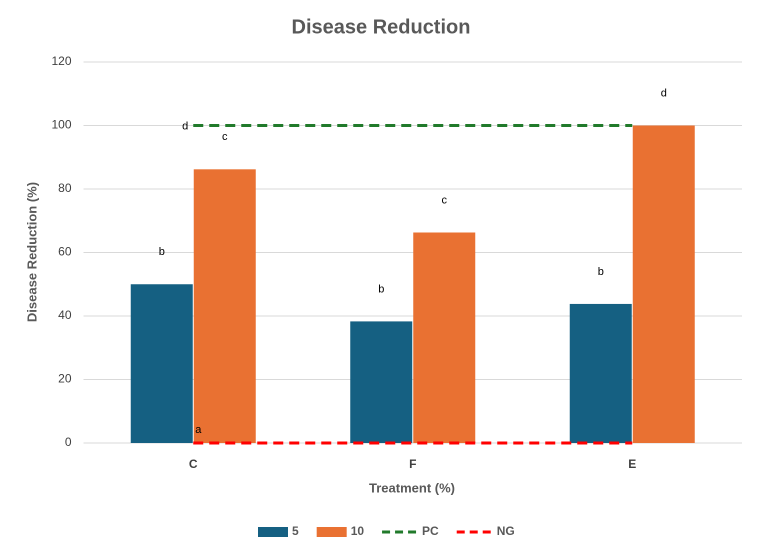 Image resolution: width=762 pixels, height=558 pixels. Describe the element at coordinates (412, 487) in the screenshot. I see `x-axis-label: Treatment (%)` at that location.